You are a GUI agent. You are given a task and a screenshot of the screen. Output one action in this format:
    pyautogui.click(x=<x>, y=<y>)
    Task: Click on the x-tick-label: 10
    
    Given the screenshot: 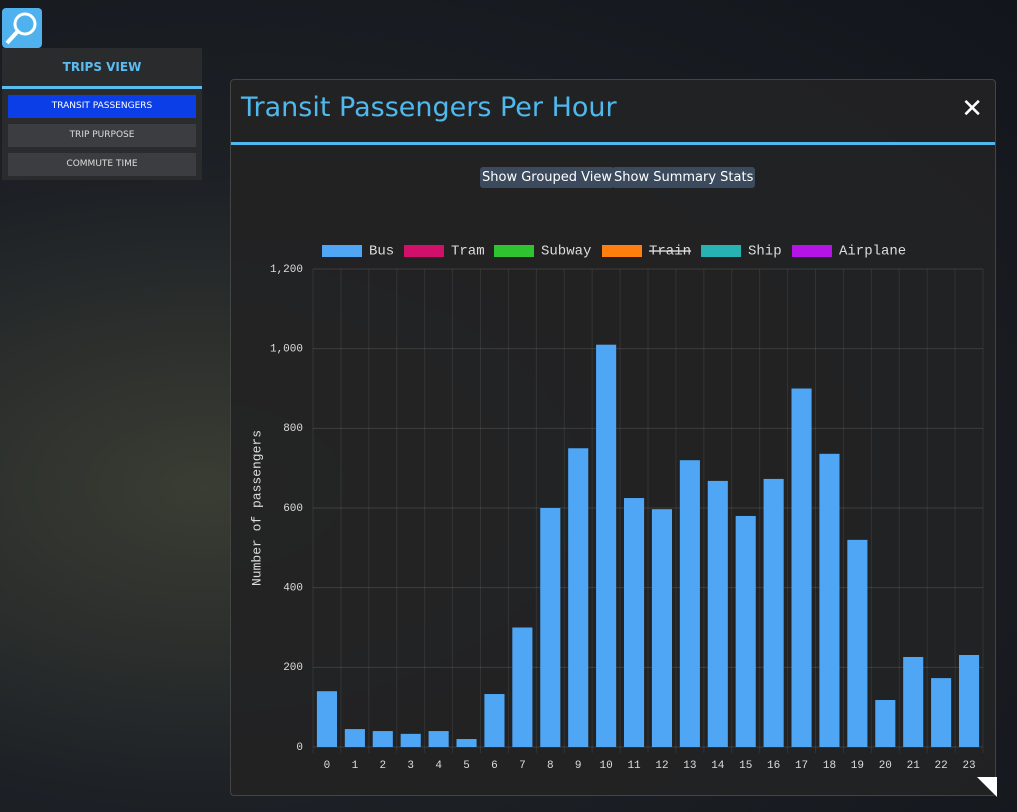 What is the action you would take?
    pyautogui.click(x=606, y=766)
    